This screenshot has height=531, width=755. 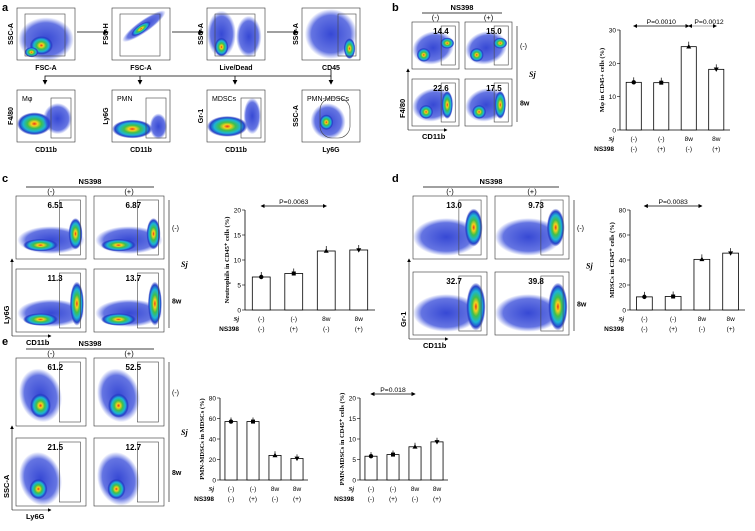 I want to click on y-tick-label: 80, so click(x=213, y=399).